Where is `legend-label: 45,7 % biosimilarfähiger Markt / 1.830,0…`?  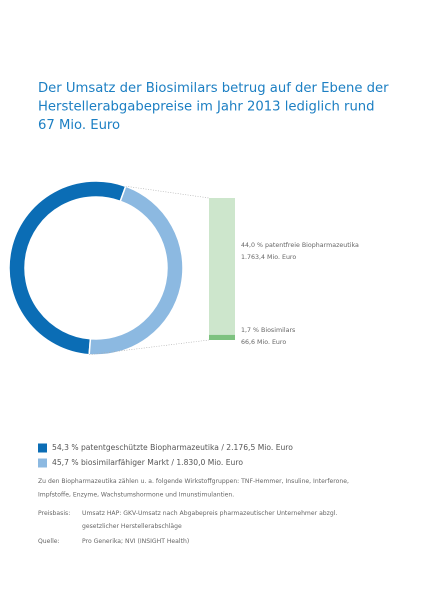 legend-label: 45,7 % biosimilarfähiger Markt / 1.830,0… is located at coordinates (147, 462).